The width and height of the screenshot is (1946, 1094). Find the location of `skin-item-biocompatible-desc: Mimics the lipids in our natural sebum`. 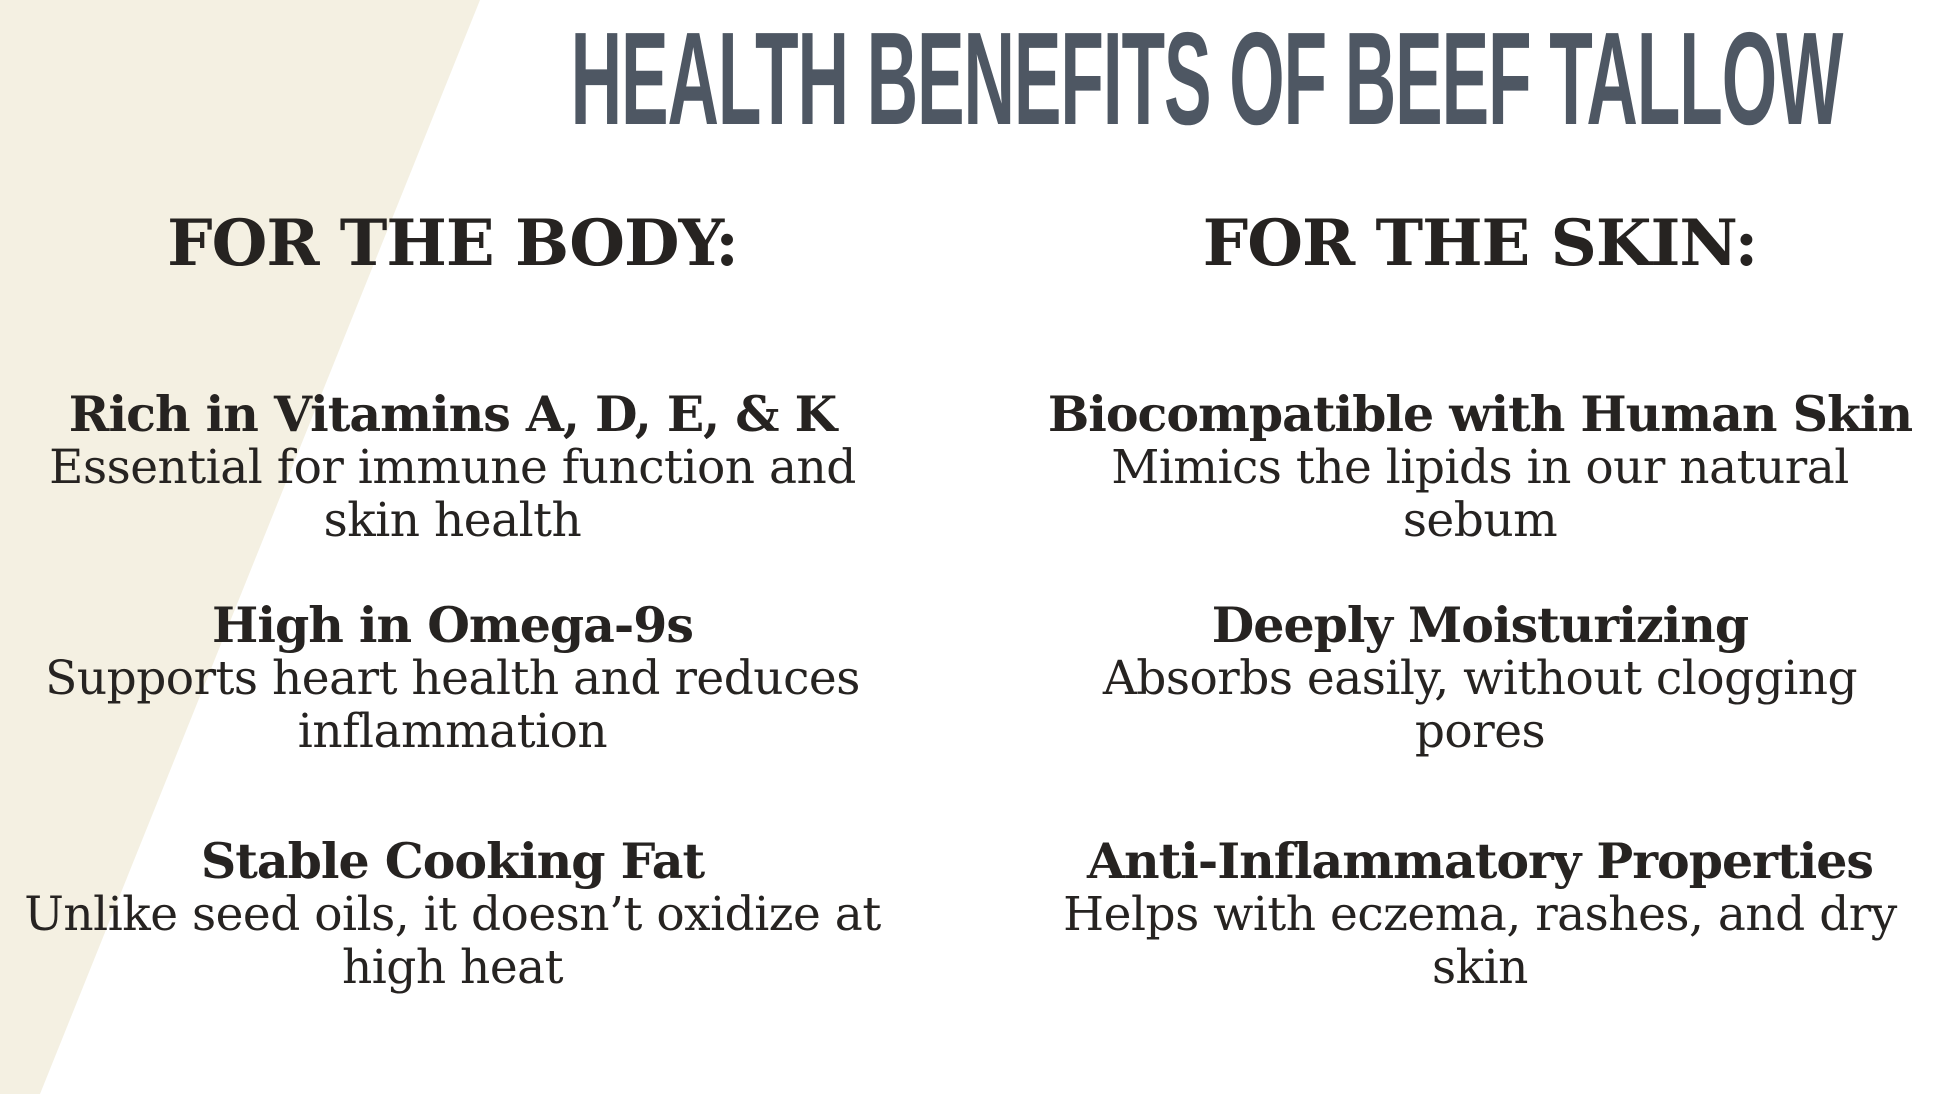

skin-item-biocompatible-desc: Mimics the lipids in our natural sebum is located at coordinates (1480, 494).